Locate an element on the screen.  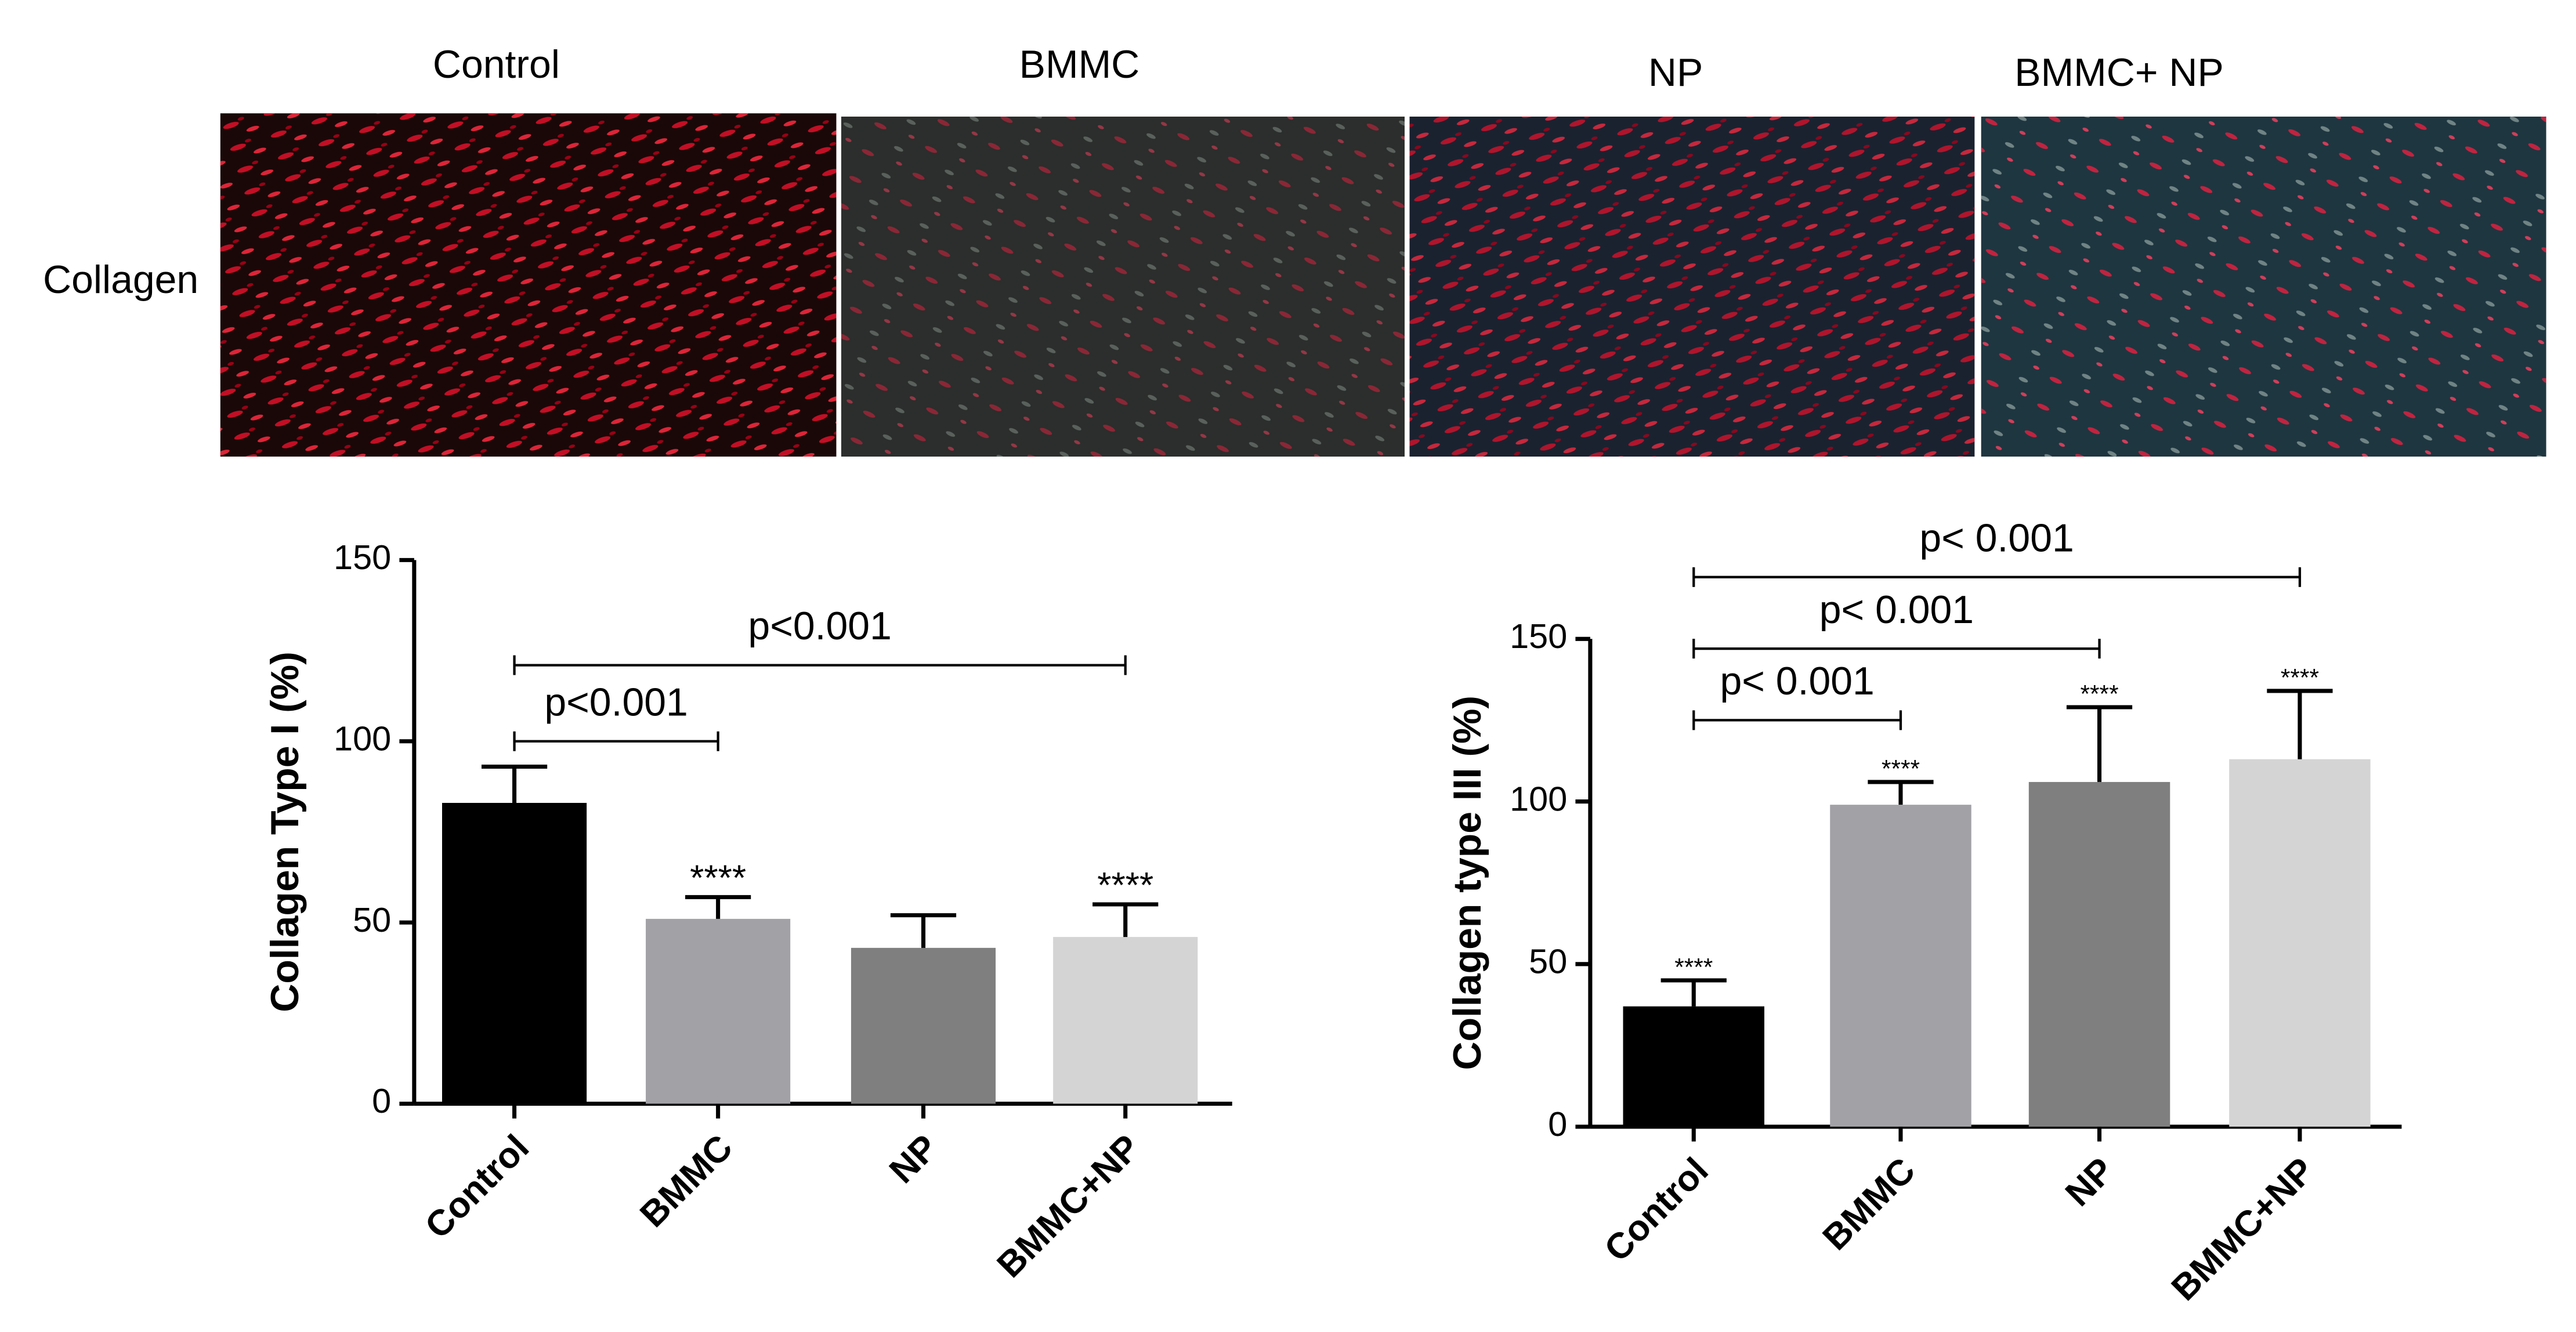
y-axis-label: Collagen Type I (%) is located at coordinates (285, 831).